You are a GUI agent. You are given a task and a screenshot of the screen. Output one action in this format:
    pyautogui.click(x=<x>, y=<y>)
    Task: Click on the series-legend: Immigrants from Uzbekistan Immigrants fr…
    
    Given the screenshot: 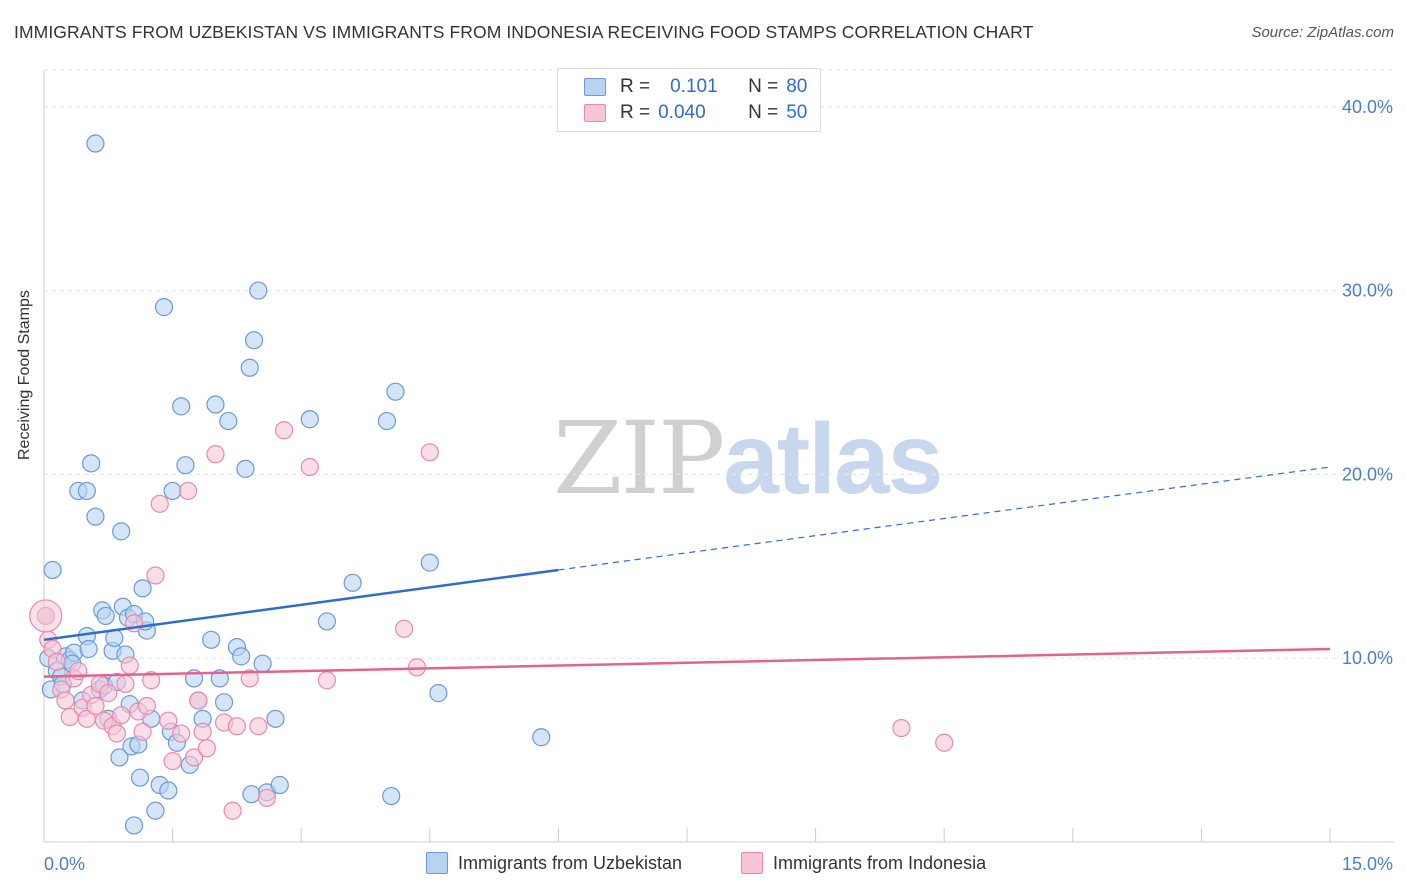 What is the action you would take?
    pyautogui.click(x=703, y=865)
    